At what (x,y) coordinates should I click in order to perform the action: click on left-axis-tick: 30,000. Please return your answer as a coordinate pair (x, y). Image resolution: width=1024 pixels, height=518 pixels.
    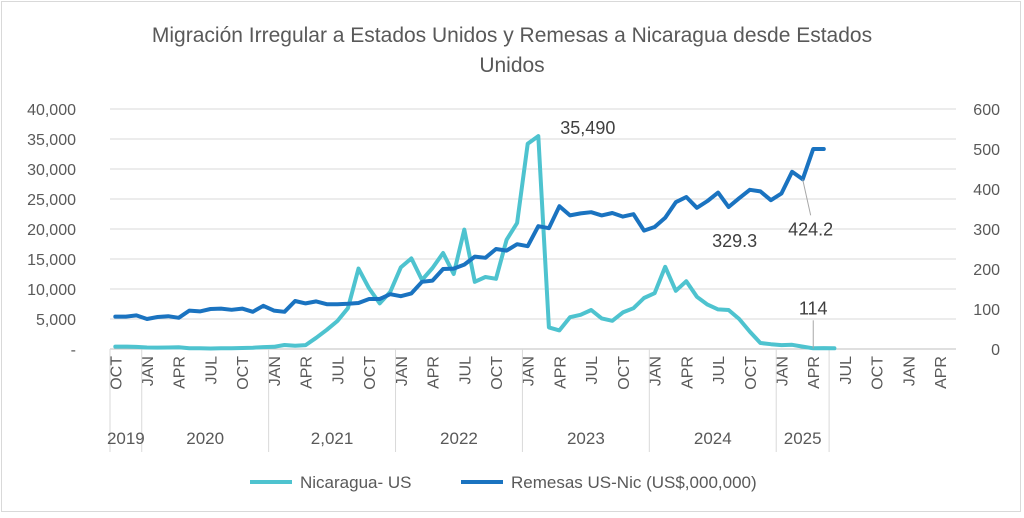
    Looking at the image, I should click on (51, 170).